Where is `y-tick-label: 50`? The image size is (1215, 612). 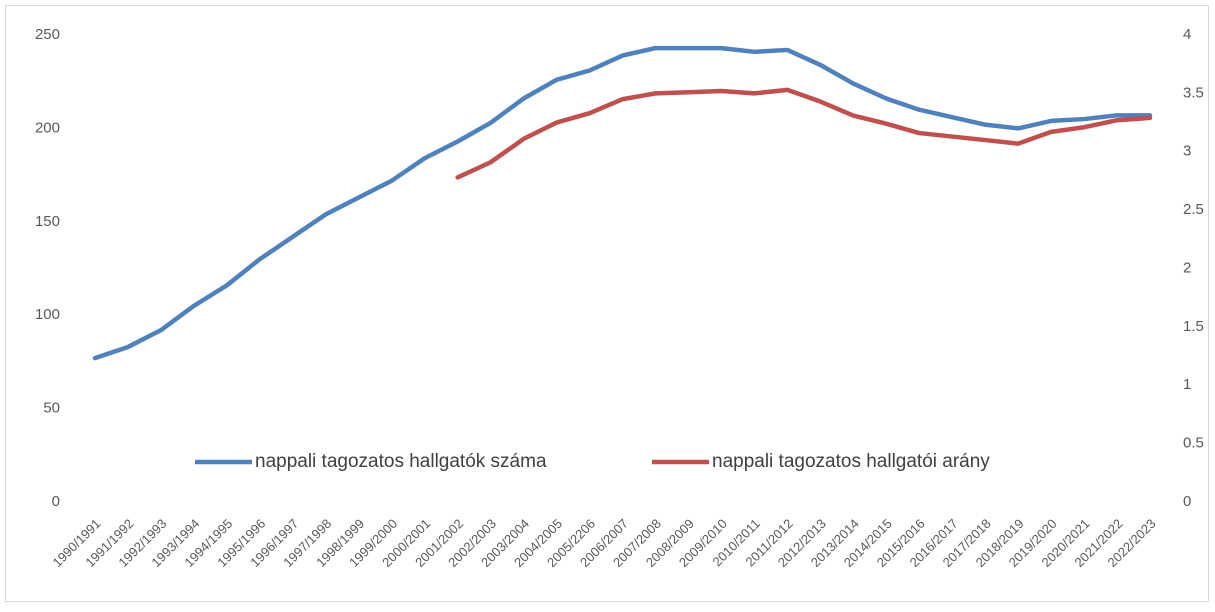
y-tick-label: 50 is located at coordinates (51, 408).